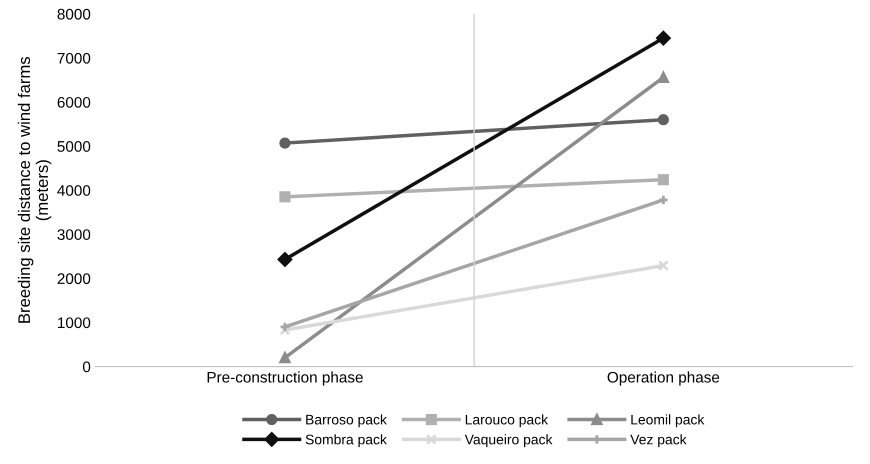 The image size is (870, 464). What do you see at coordinates (73, 146) in the screenshot?
I see `y-tick-label: 5000` at bounding box center [73, 146].